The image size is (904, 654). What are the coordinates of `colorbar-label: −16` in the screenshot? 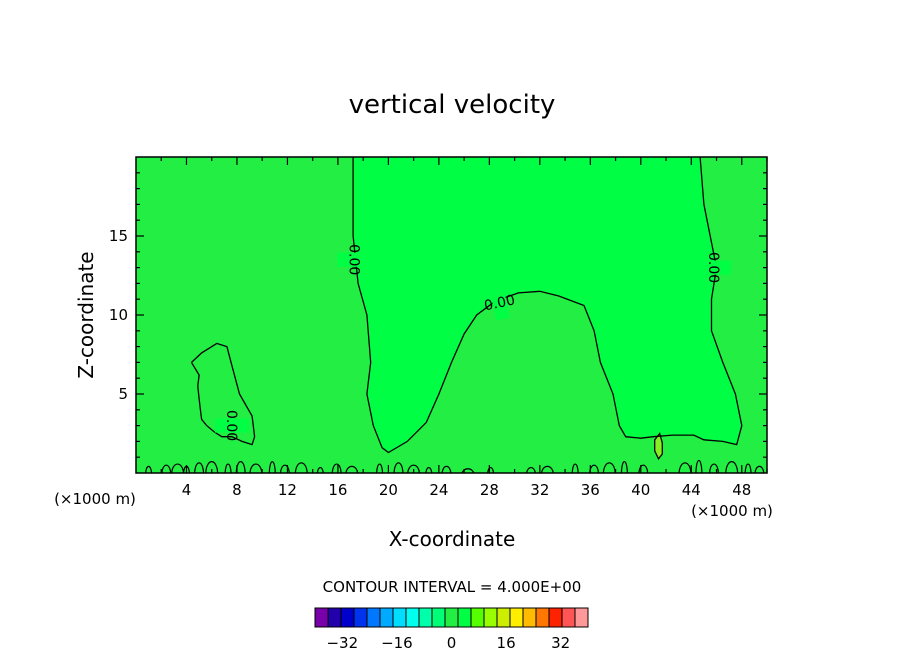 It's located at (397, 643).